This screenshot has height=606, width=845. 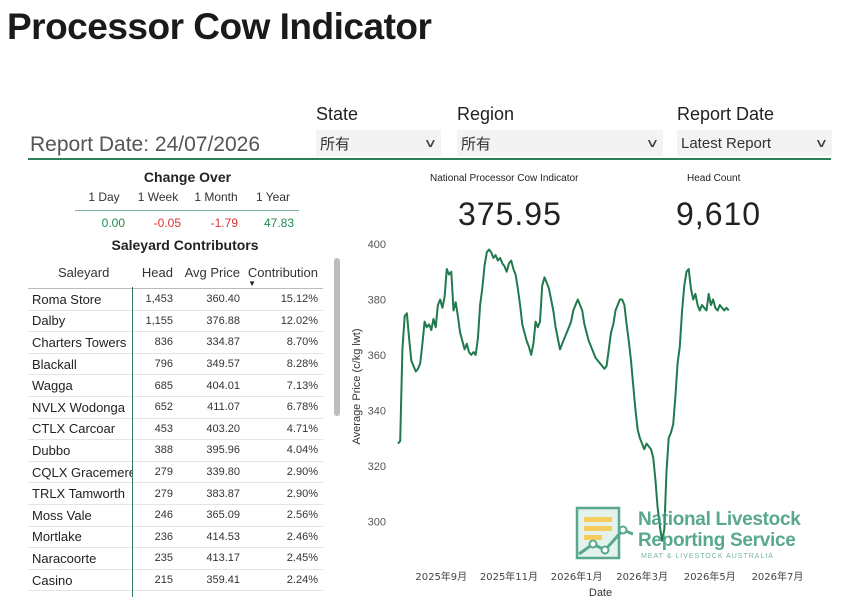 What do you see at coordinates (51, 450) in the screenshot?
I see `saleyard-name-cell: Dubbo` at bounding box center [51, 450].